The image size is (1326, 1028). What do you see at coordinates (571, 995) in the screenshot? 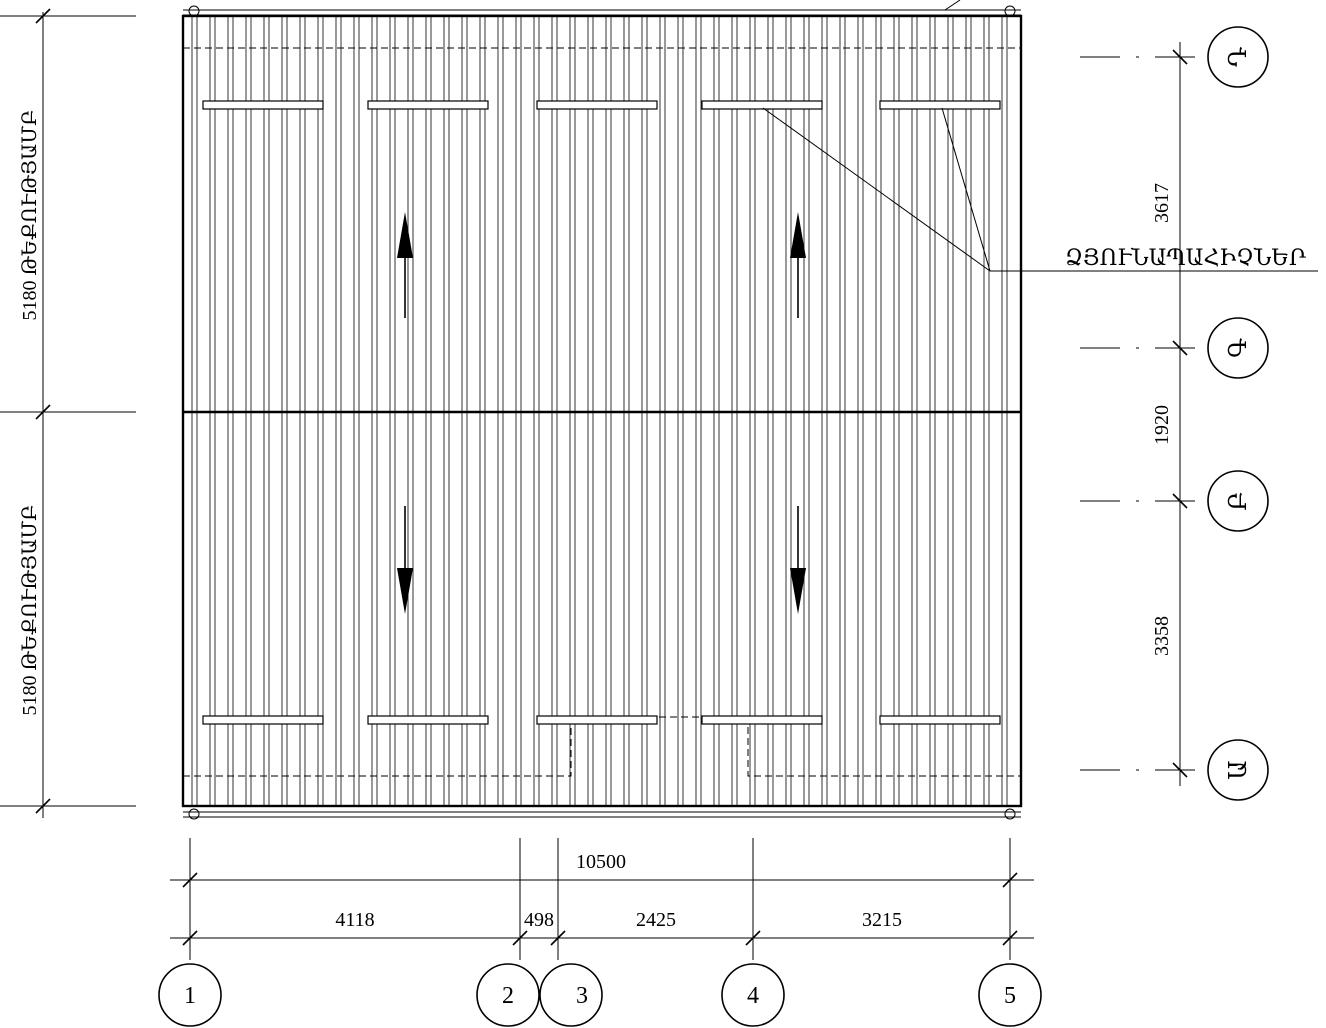
I see `axis-marker-col-3: 3` at bounding box center [571, 995].